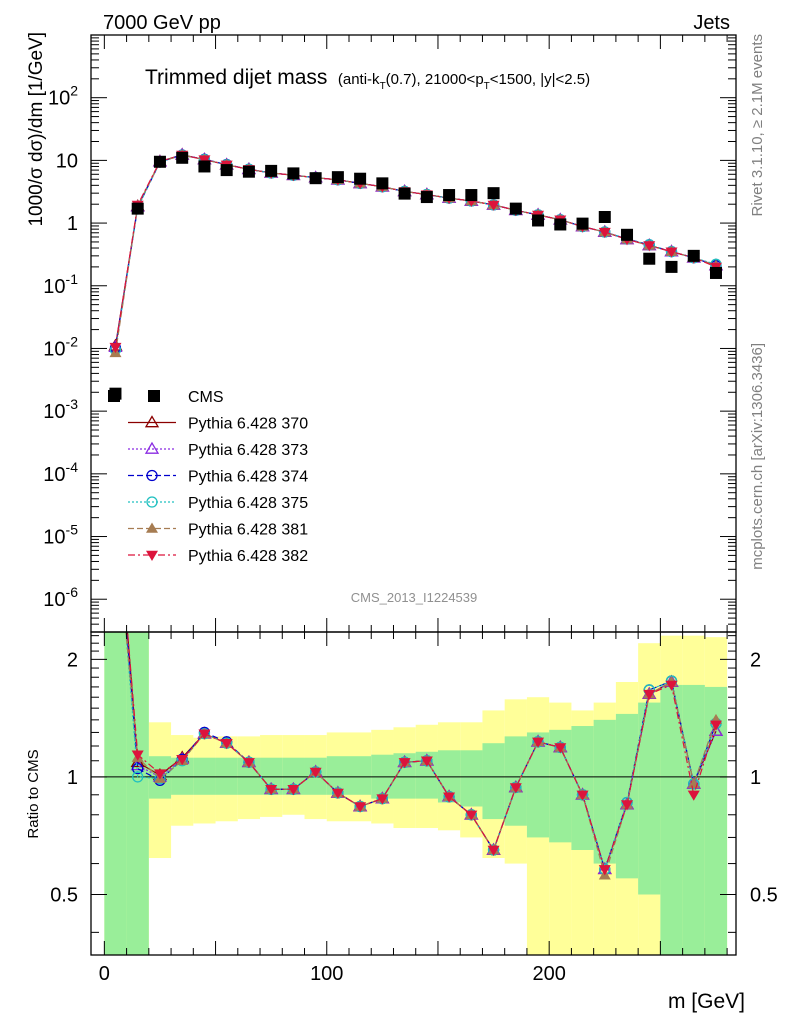 Image resolution: width=786 pixels, height=1029 pixels. I want to click on legend-label-pythia-6-428-381: Pythia 6.428 381, so click(248, 530).